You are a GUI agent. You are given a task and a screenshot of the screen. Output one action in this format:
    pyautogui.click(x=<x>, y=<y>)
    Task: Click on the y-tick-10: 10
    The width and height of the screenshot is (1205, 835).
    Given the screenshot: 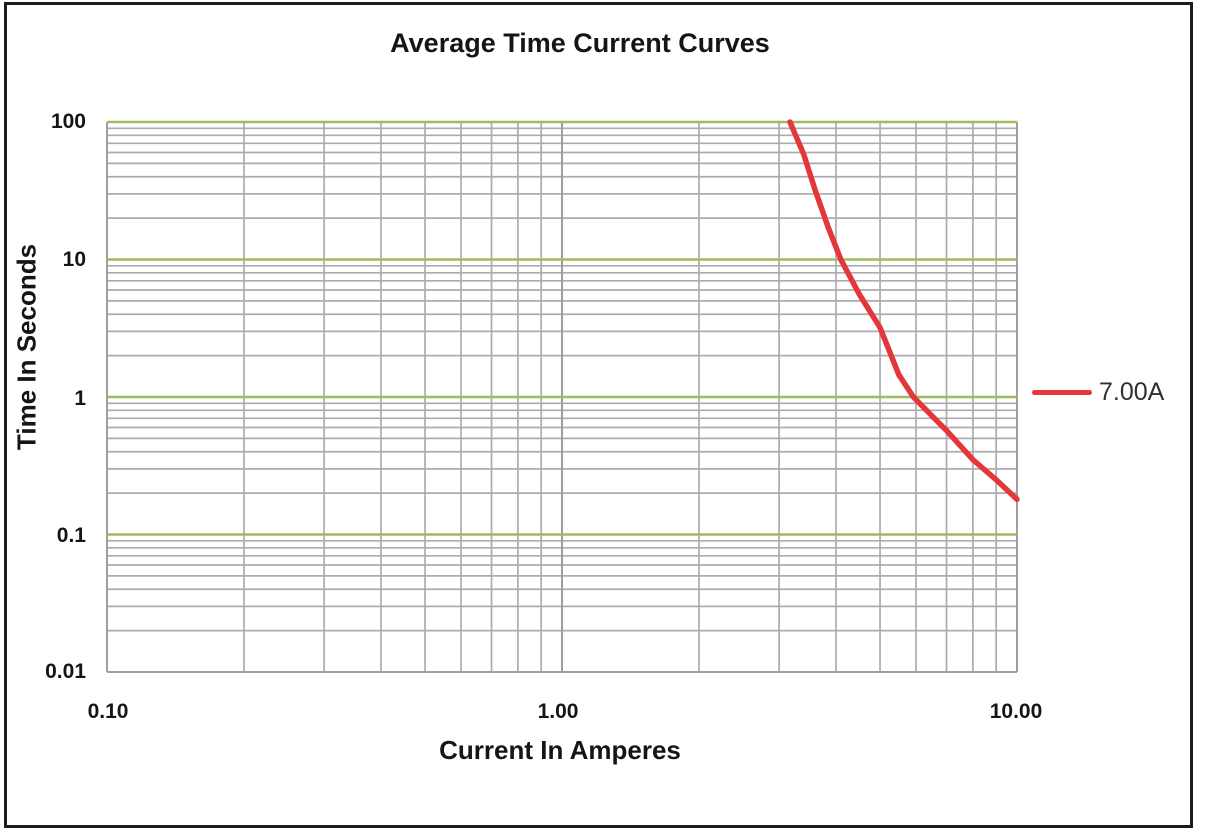 What is the action you would take?
    pyautogui.click(x=74, y=259)
    